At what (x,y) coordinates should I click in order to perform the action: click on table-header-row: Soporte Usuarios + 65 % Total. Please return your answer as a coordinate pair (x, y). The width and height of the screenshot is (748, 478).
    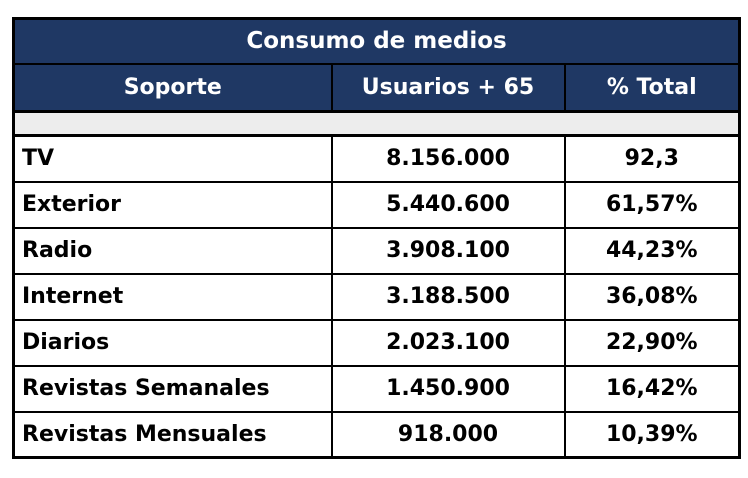
    Looking at the image, I should click on (376, 87).